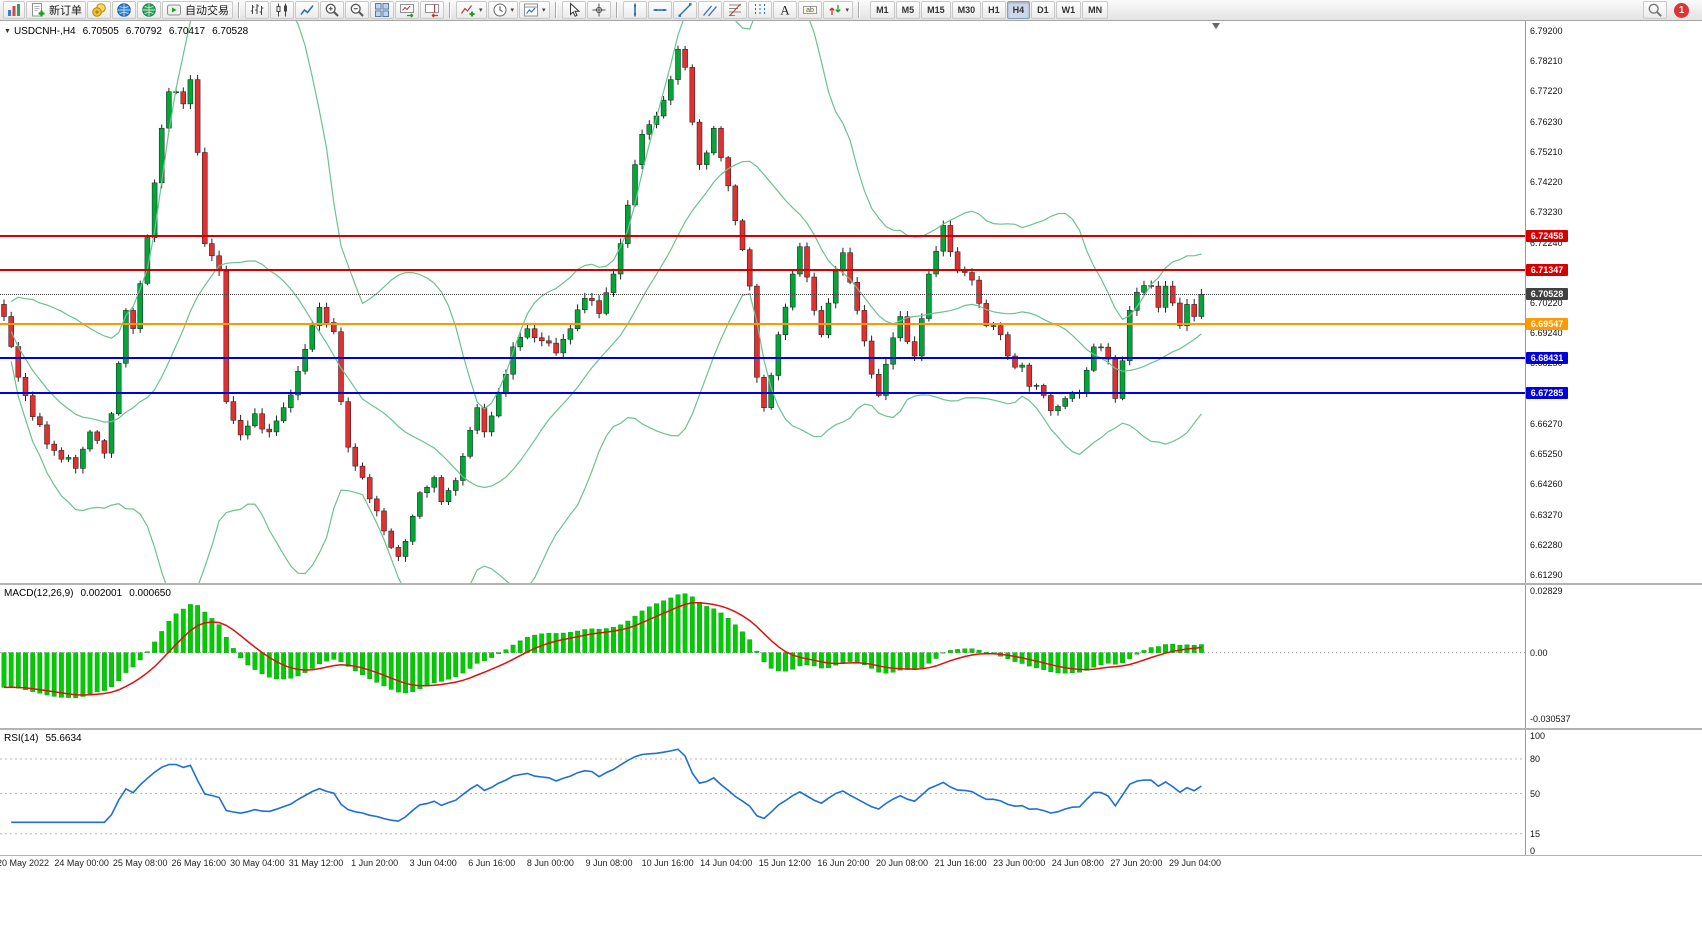 The width and height of the screenshot is (1702, 946). I want to click on dropdown-caret-icon: ▾, so click(544, 10).